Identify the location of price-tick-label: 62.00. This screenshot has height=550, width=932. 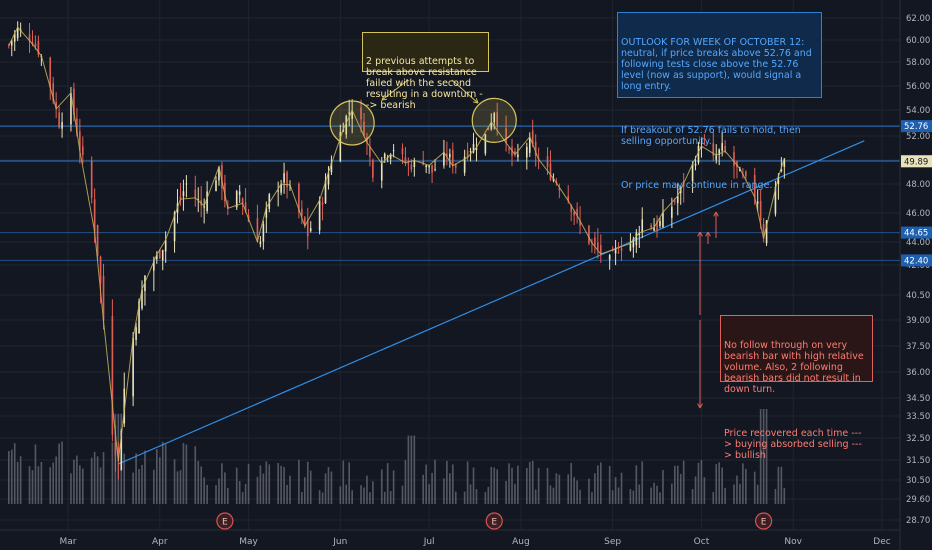
(918, 19).